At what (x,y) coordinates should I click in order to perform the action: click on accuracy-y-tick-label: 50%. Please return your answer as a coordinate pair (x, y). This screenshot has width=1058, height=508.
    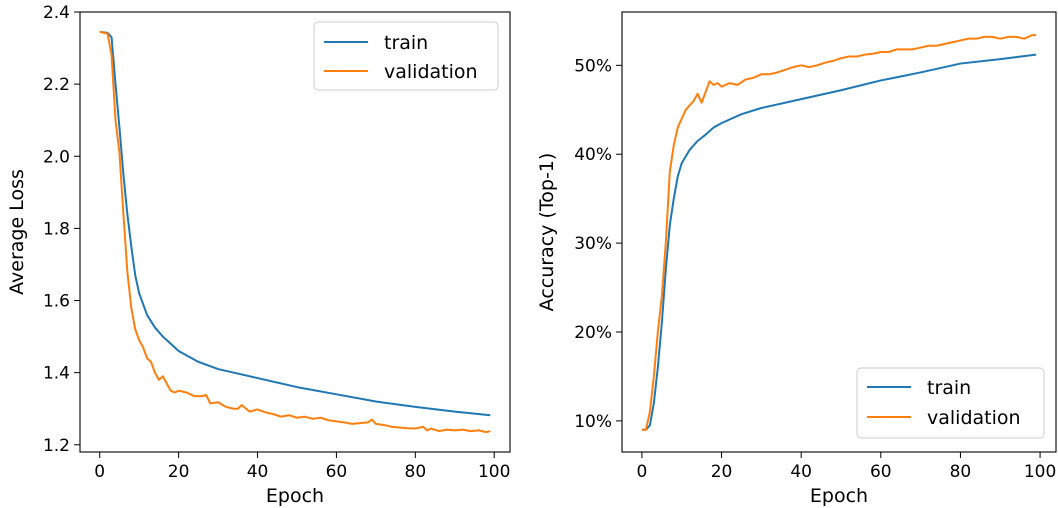
    Looking at the image, I should click on (593, 66).